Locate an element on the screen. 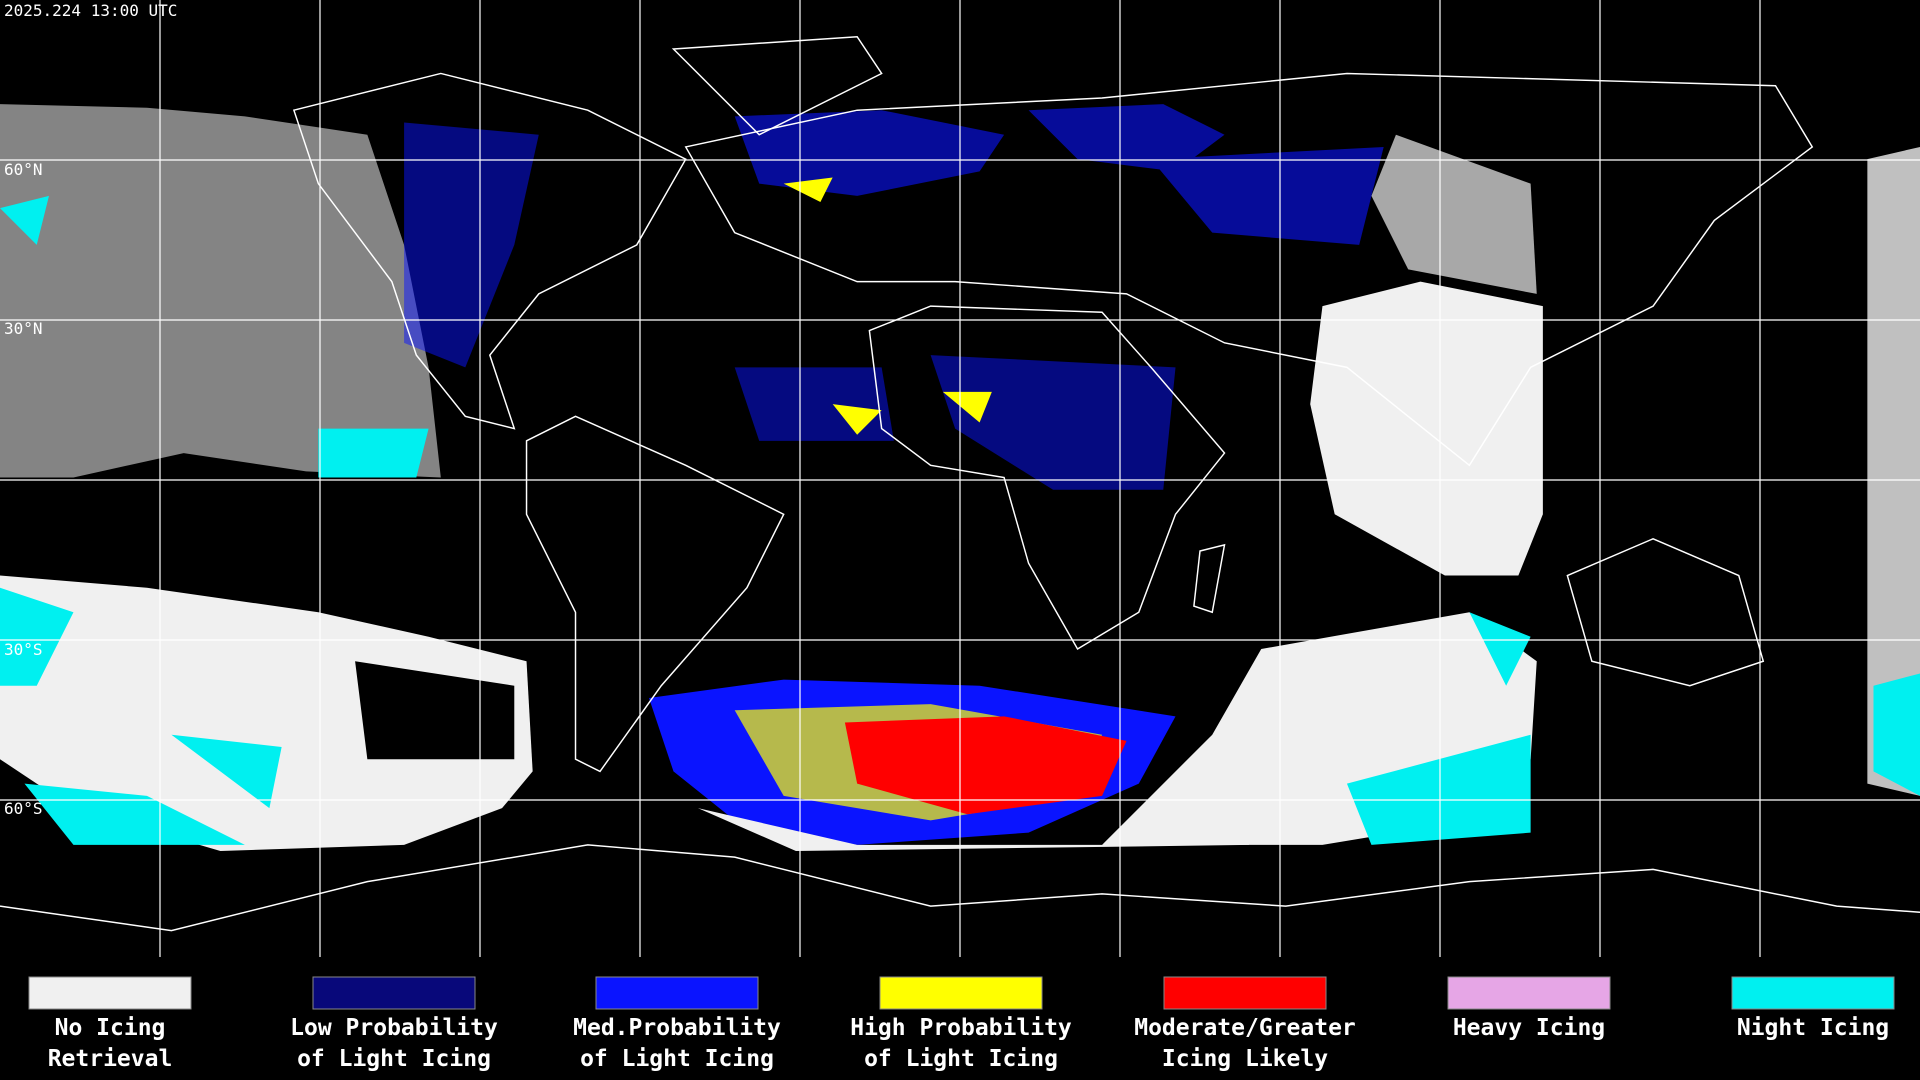 The height and width of the screenshot is (1080, 1920). legend-item: Night Icing is located at coordinates (1813, 1008).